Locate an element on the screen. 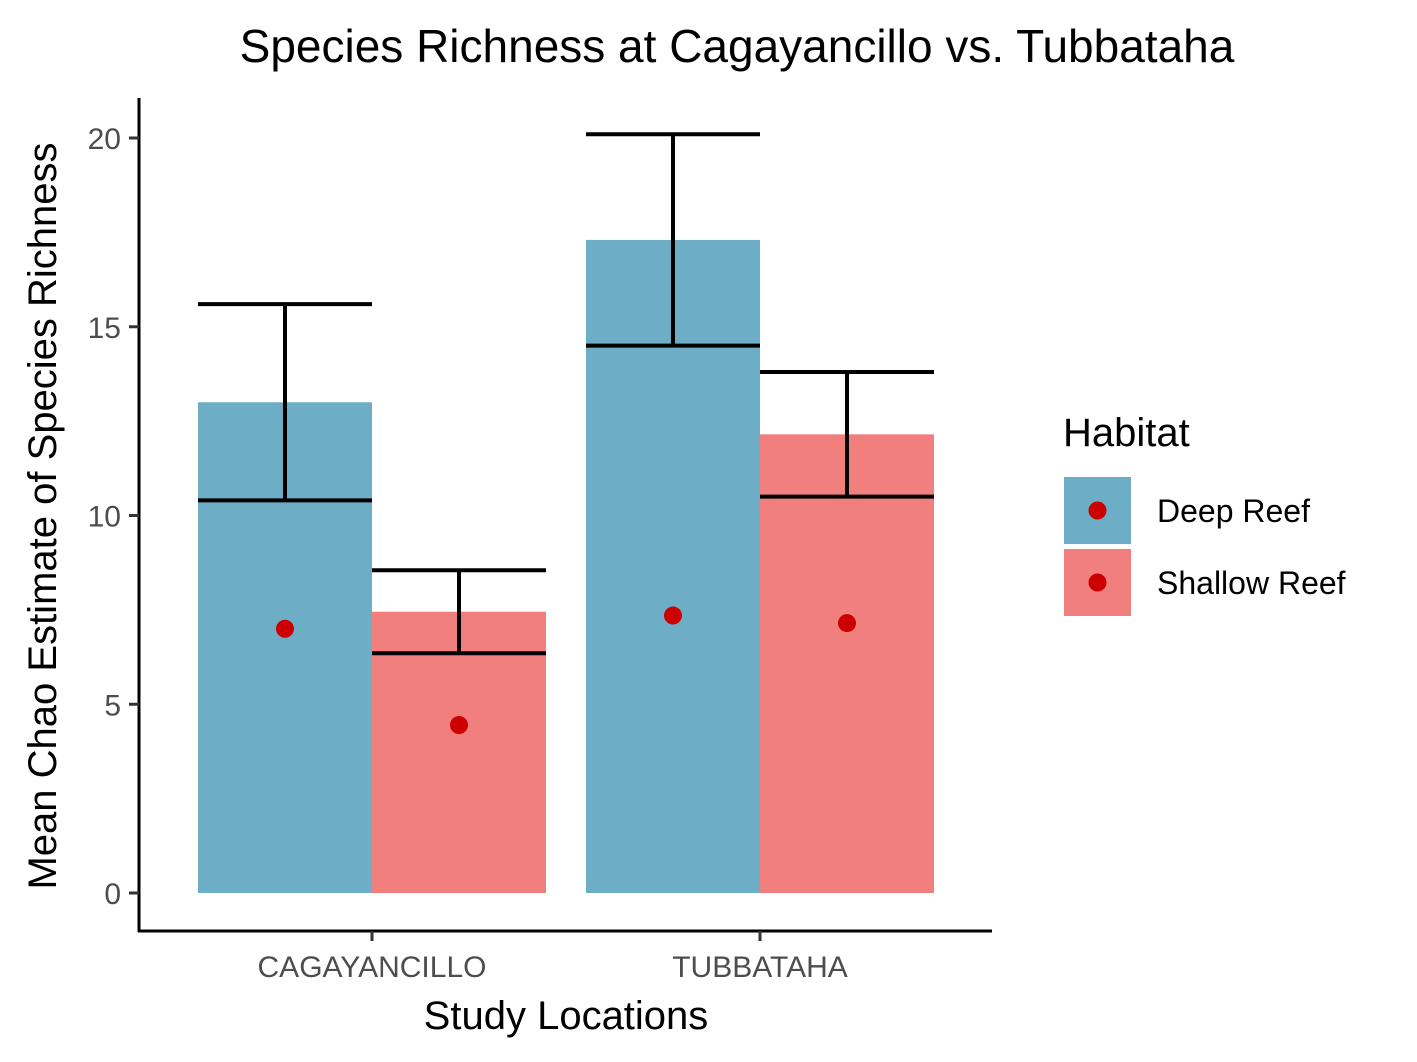  legend: Habitat Deep Reef Shallow Reef is located at coordinates (1204, 513).